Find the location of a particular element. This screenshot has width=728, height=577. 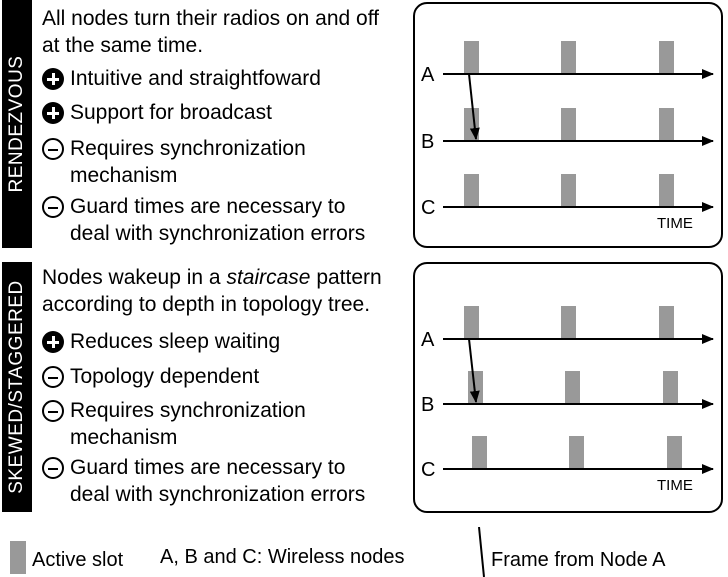

legend-frame-line is located at coordinates (481, 552).